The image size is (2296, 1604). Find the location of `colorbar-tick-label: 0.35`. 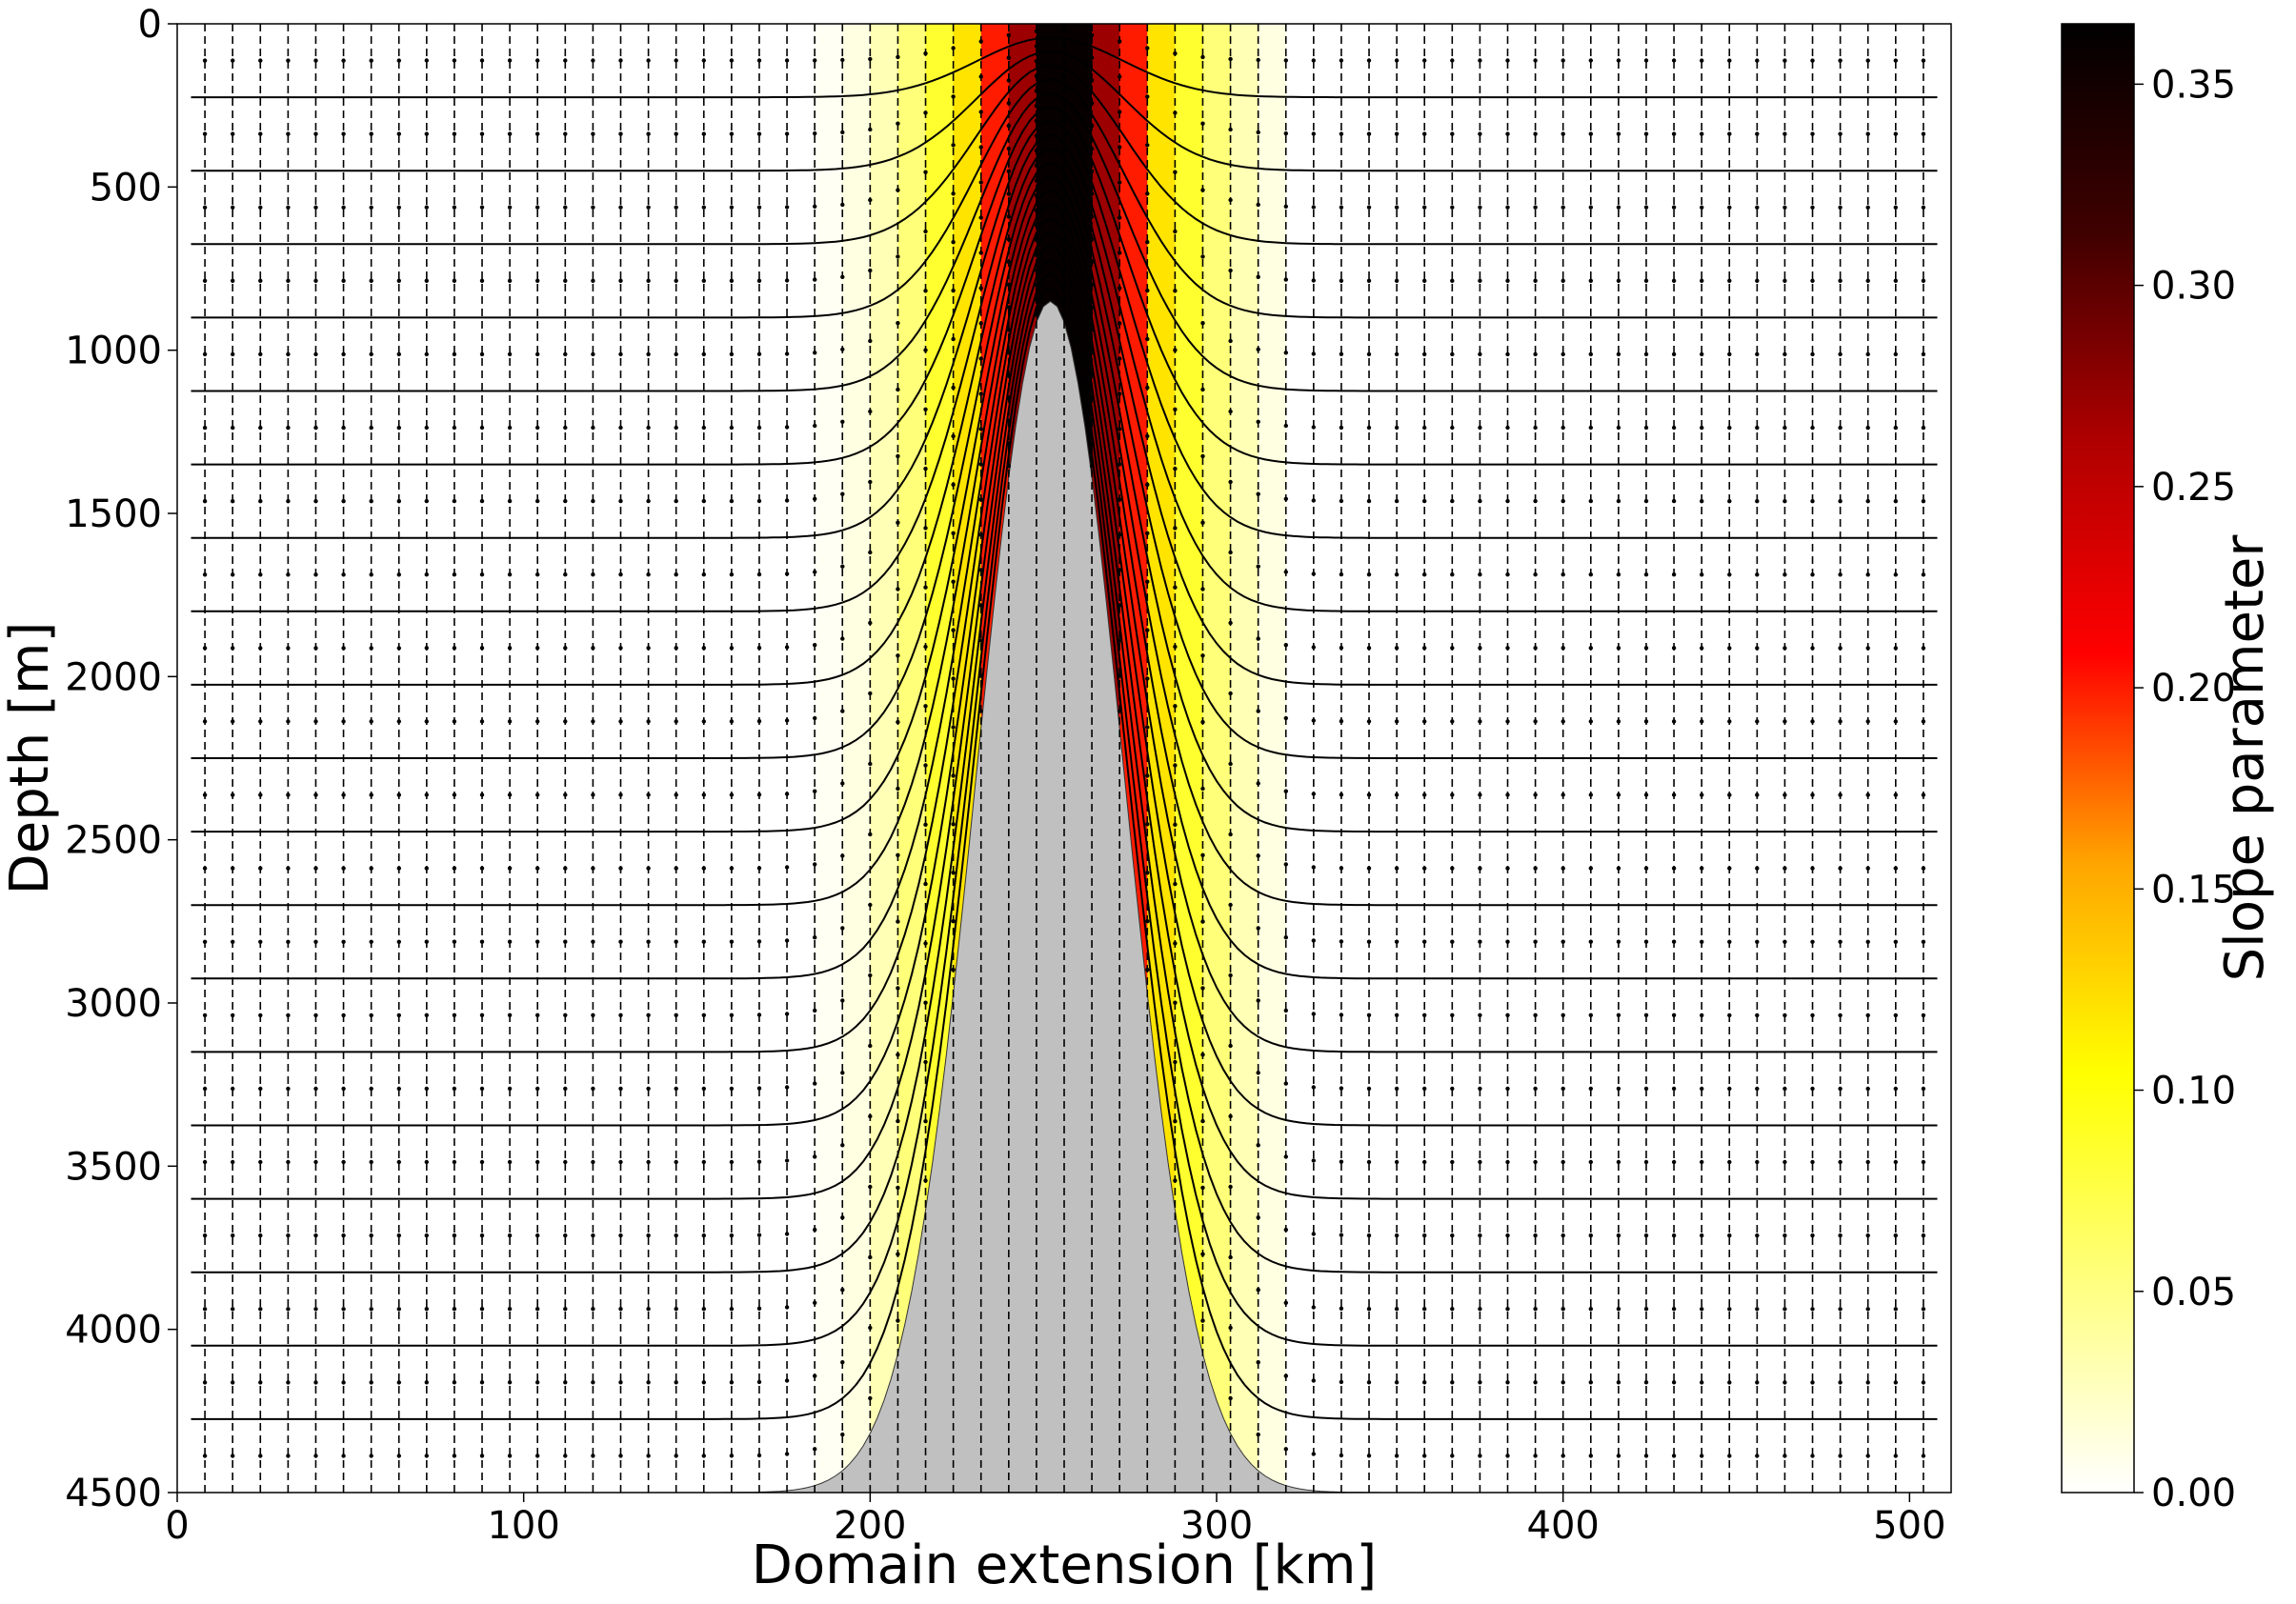

colorbar-tick-label: 0.35 is located at coordinates (2193, 85).